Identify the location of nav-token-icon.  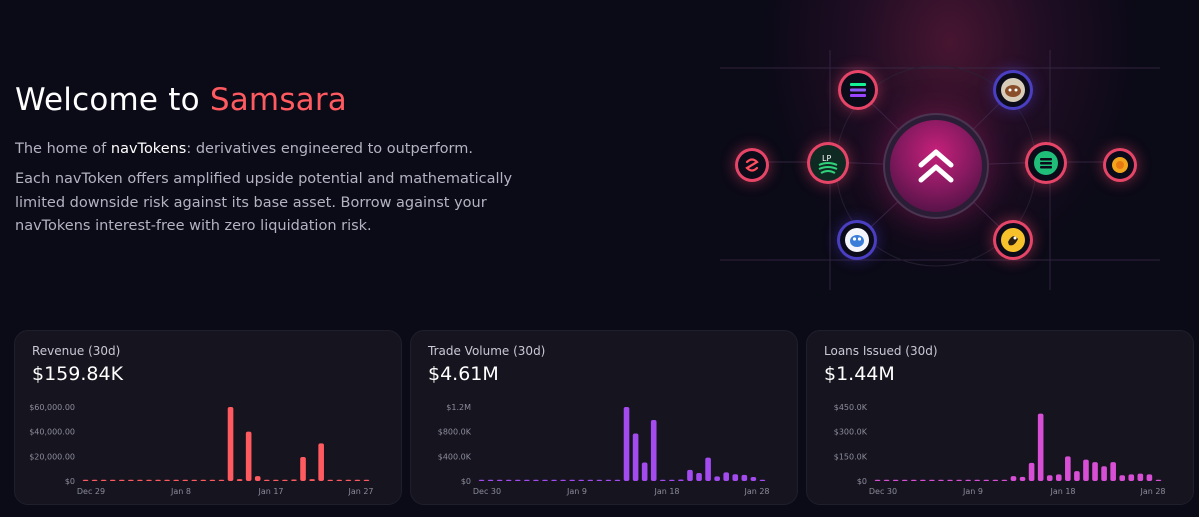
(1046, 163).